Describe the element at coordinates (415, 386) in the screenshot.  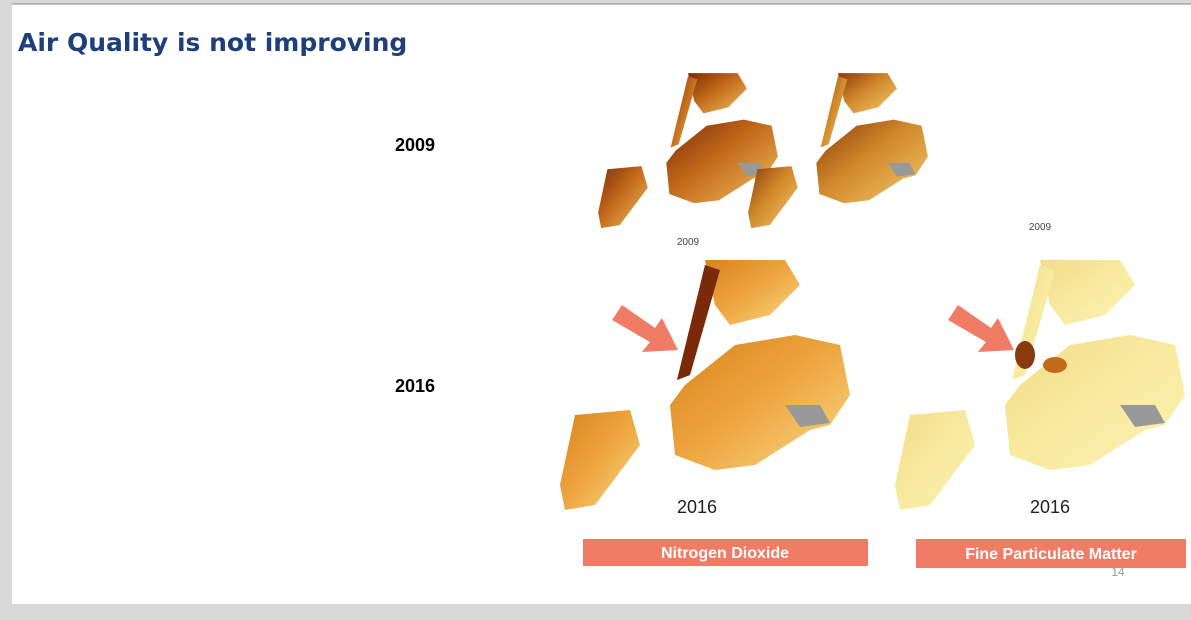
I see `row-label: 2016` at that location.